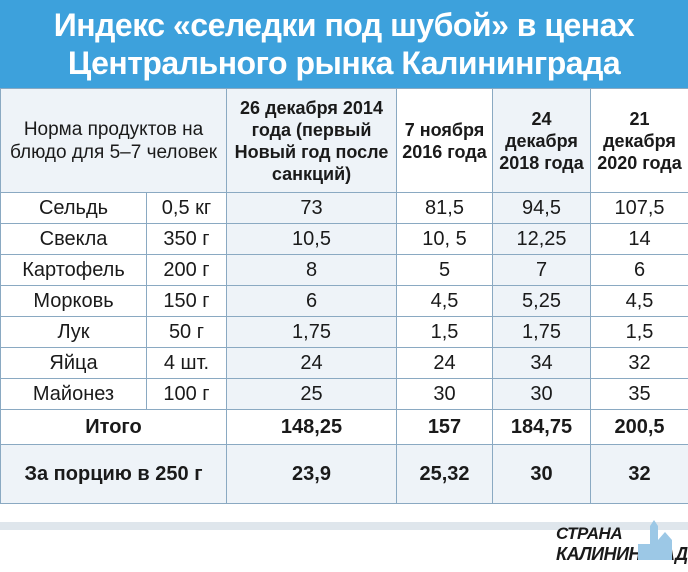 This screenshot has width=688, height=572. What do you see at coordinates (541, 301) in the screenshot?
I see `price-cell: 5,25` at bounding box center [541, 301].